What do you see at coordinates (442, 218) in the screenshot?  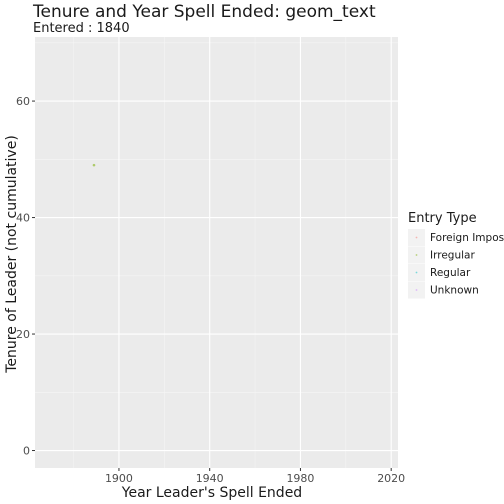 I see `legend-title: Entry Type` at bounding box center [442, 218].